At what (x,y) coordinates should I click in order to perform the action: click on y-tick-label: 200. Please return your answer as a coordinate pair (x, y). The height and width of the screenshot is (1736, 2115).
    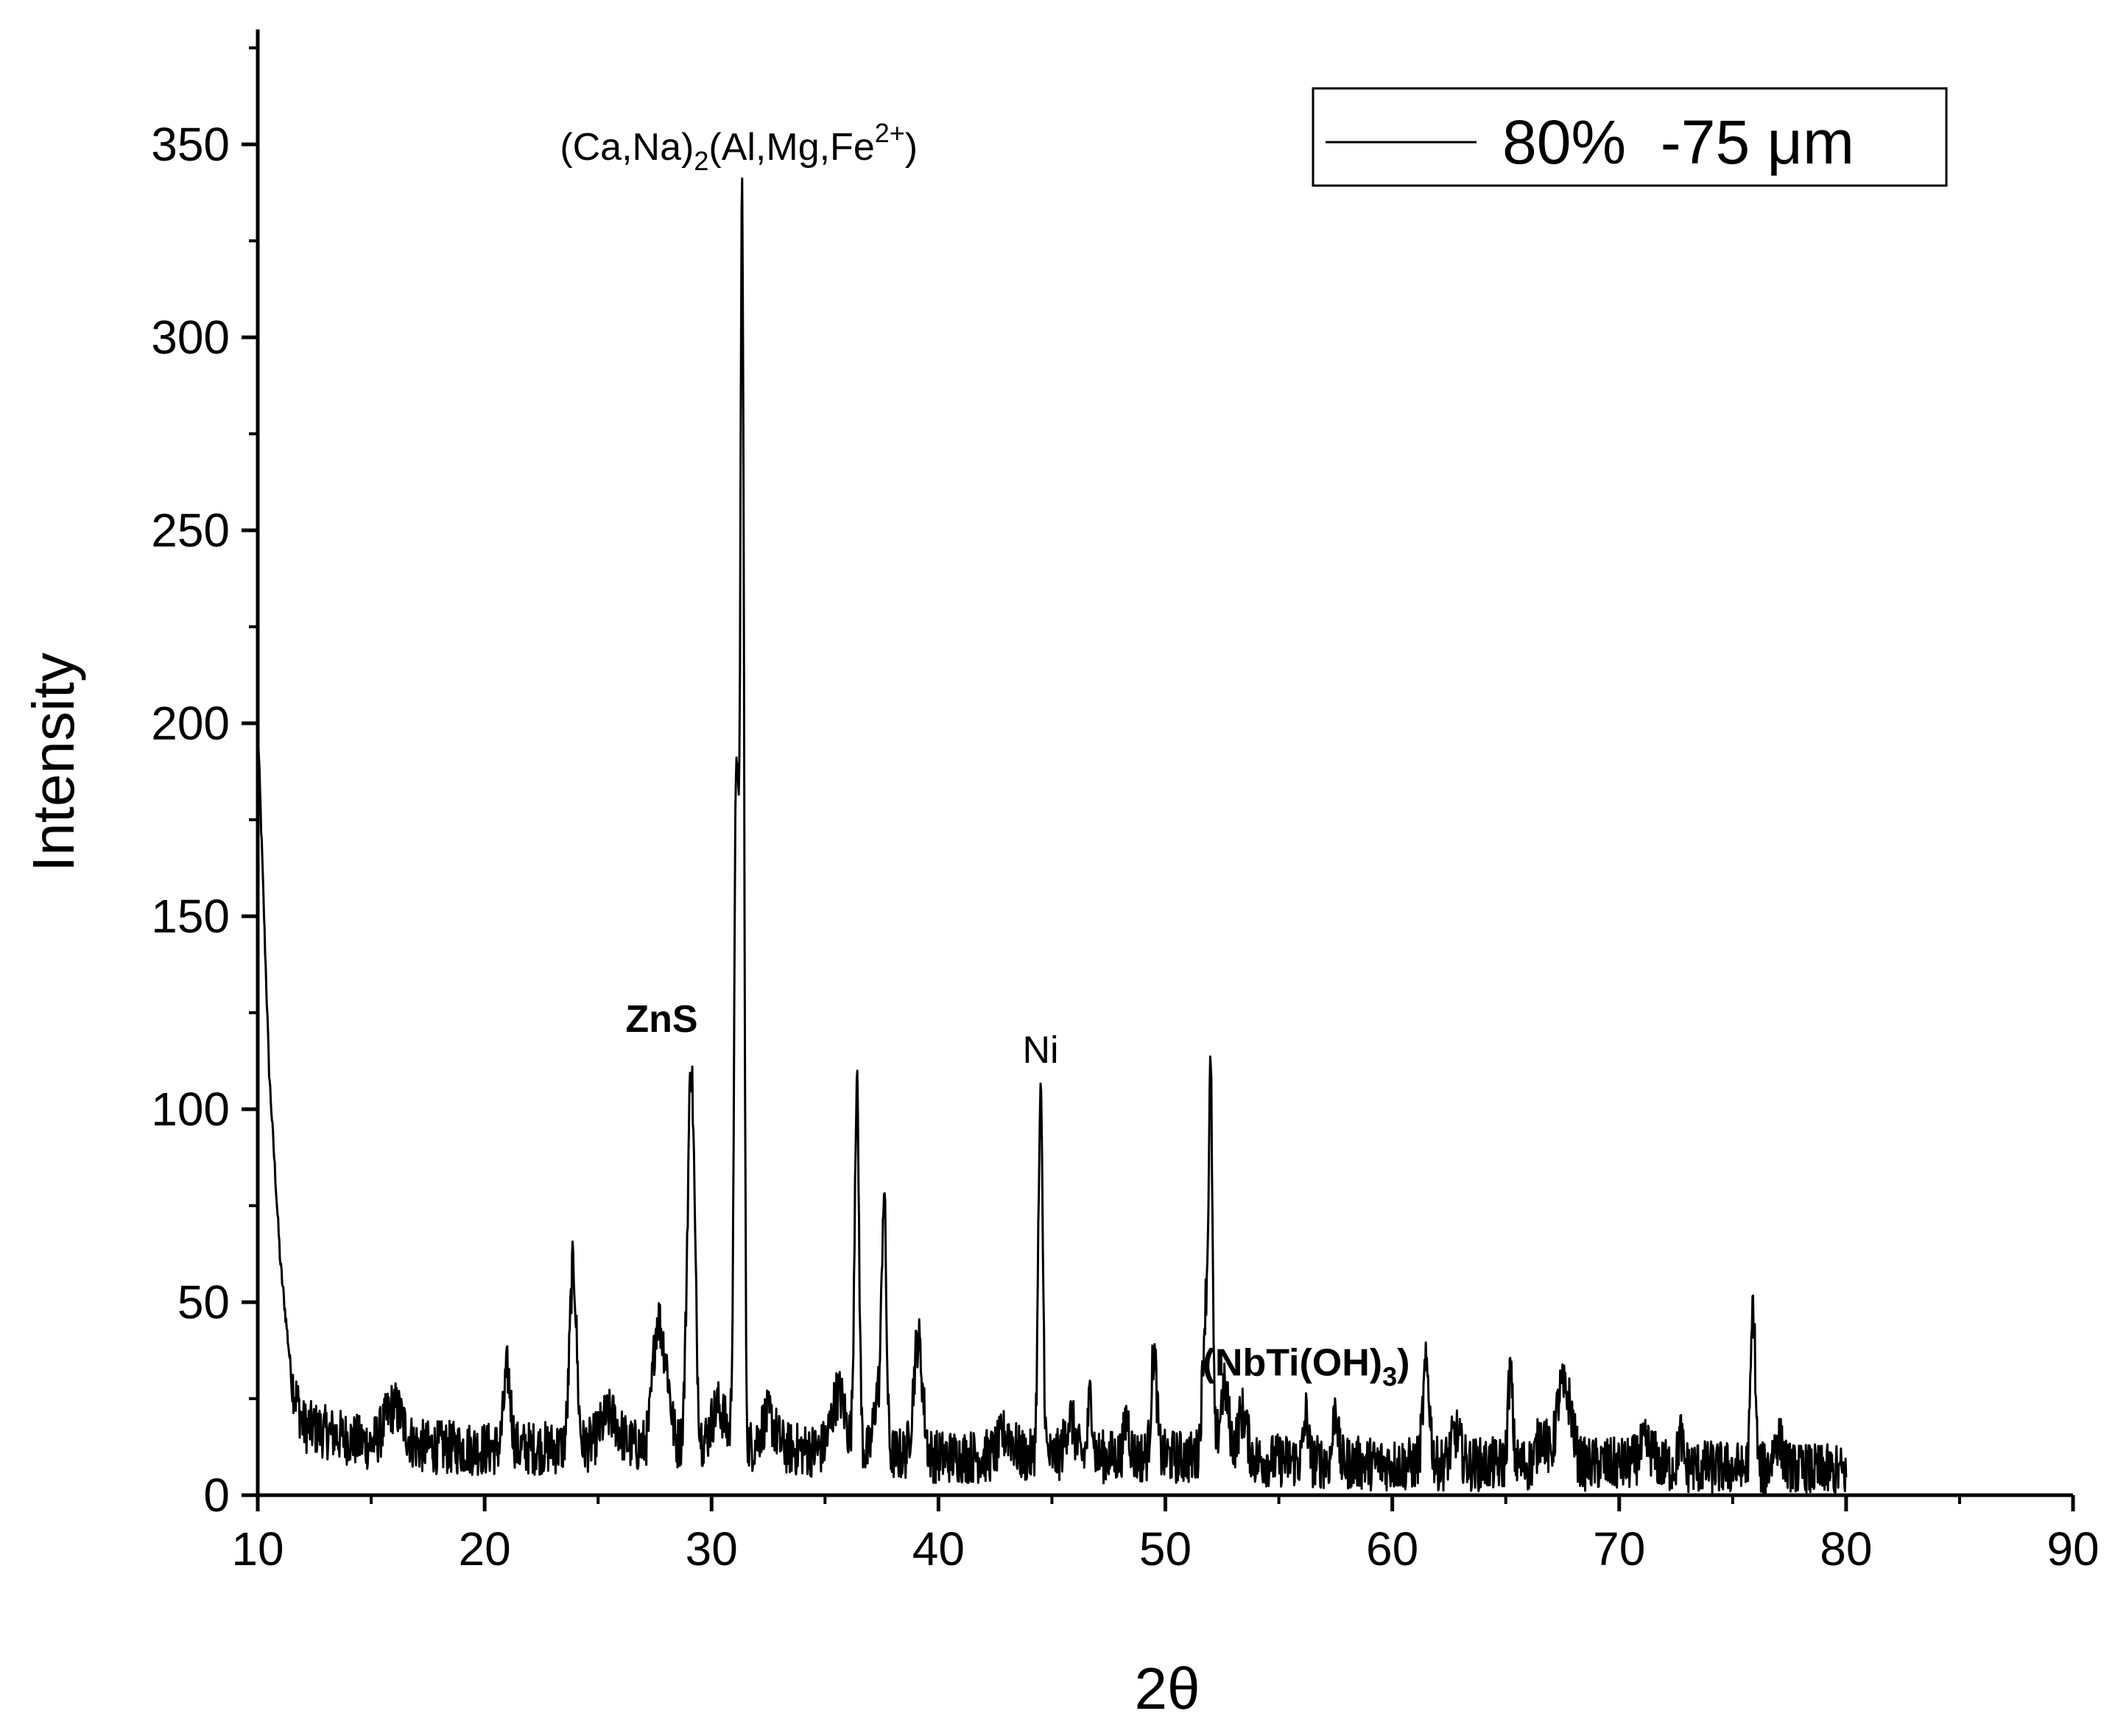
    Looking at the image, I should click on (190, 723).